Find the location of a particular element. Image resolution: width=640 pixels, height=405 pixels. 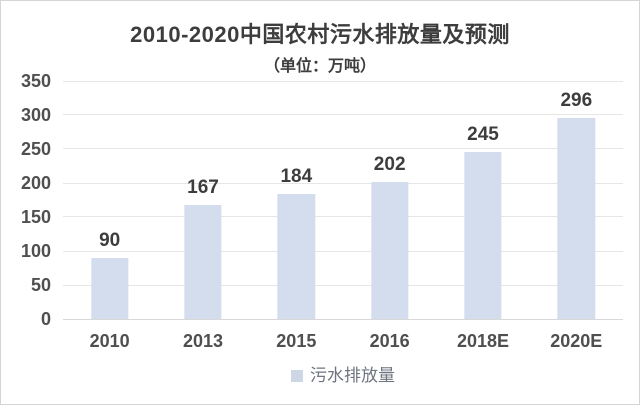

bar-value-label: 202 is located at coordinates (389, 164).